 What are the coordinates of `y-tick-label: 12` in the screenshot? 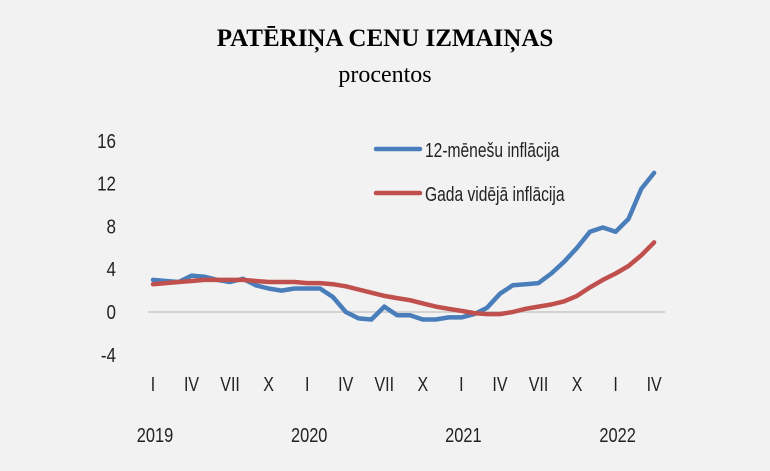 It's located at (106, 183).